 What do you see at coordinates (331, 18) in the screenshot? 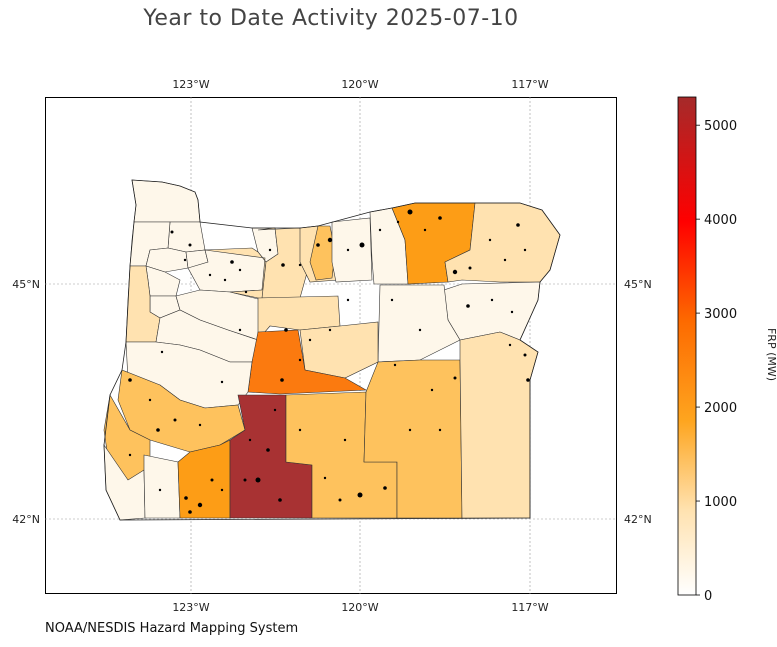
I see `map-title: Year to Date Activity 2025-07-10` at bounding box center [331, 18].